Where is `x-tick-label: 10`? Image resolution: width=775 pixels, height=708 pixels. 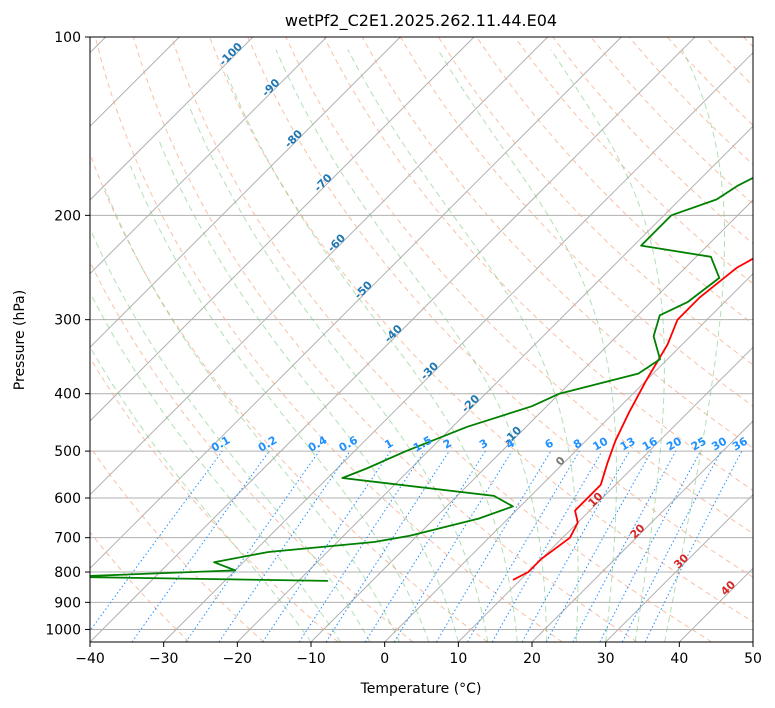 x-tick-label: 10 is located at coordinates (458, 659).